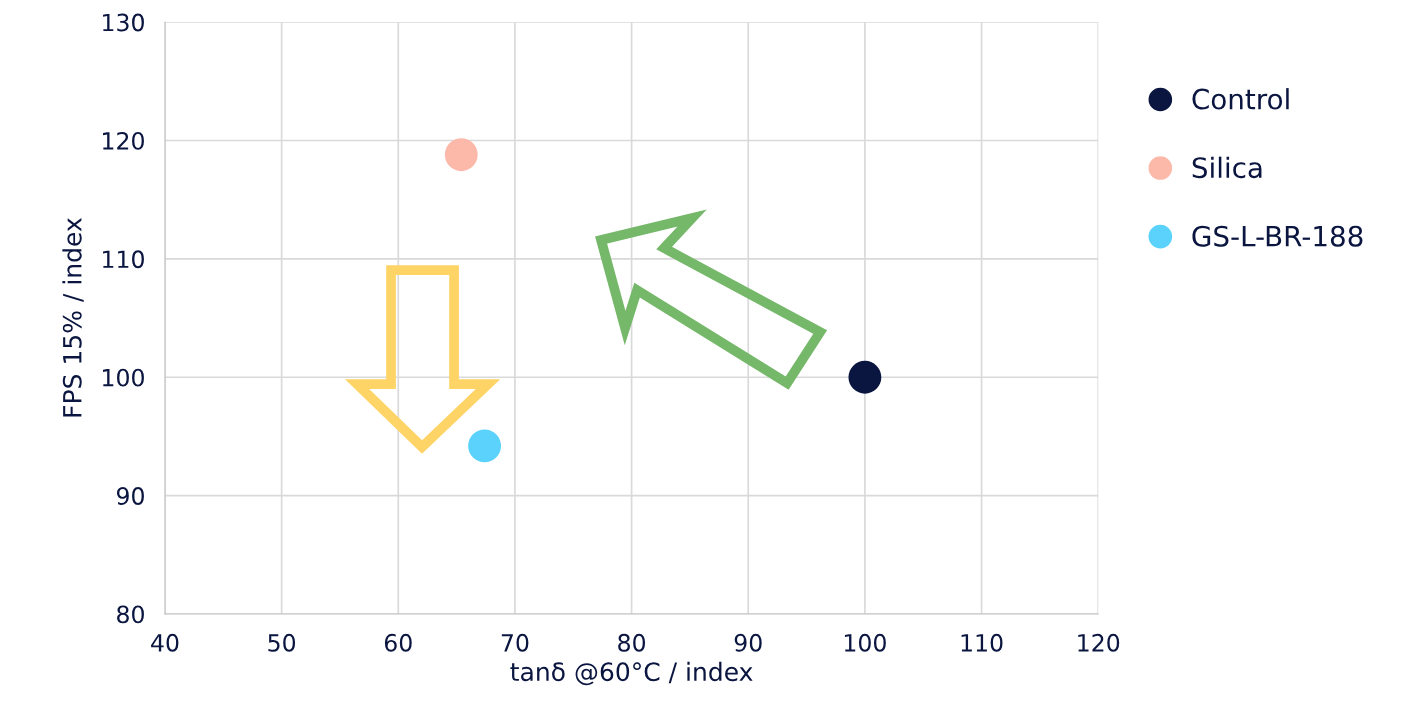 The height and width of the screenshot is (728, 1427). Describe the element at coordinates (123, 259) in the screenshot. I see `y-tick-label: 110` at that location.